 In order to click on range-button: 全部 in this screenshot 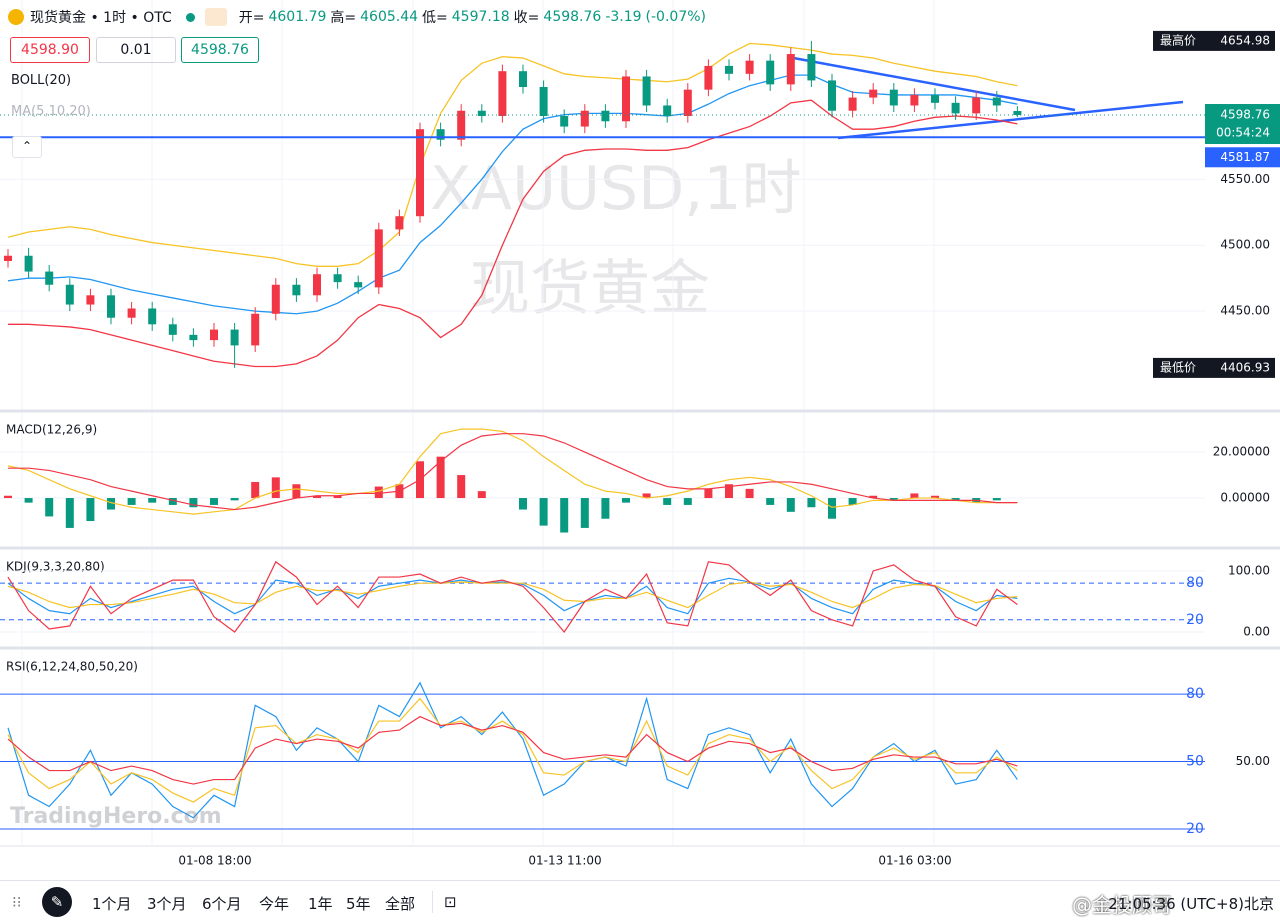, I will do `click(400, 904)`.